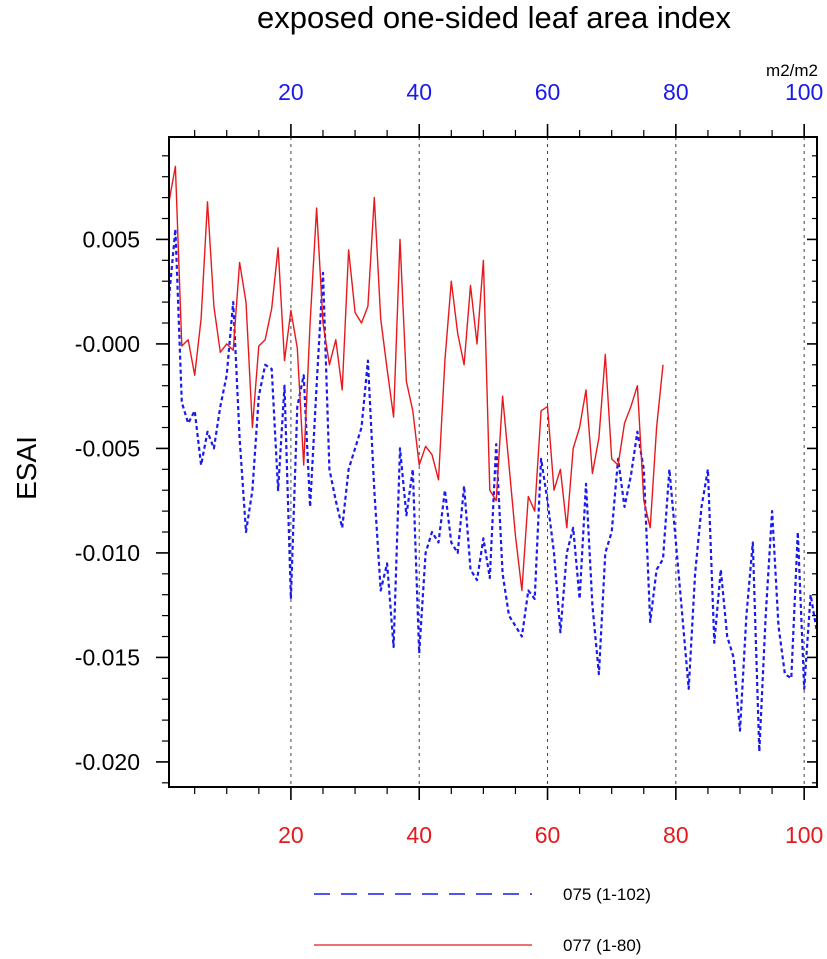 Image resolution: width=827 pixels, height=959 pixels. What do you see at coordinates (291, 835) in the screenshot?
I see `bottom-tick-label: 20` at bounding box center [291, 835].